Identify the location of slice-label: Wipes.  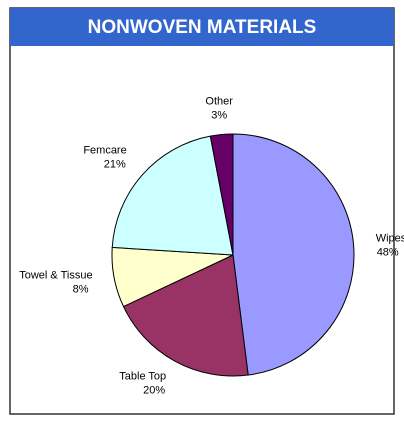
(390, 239).